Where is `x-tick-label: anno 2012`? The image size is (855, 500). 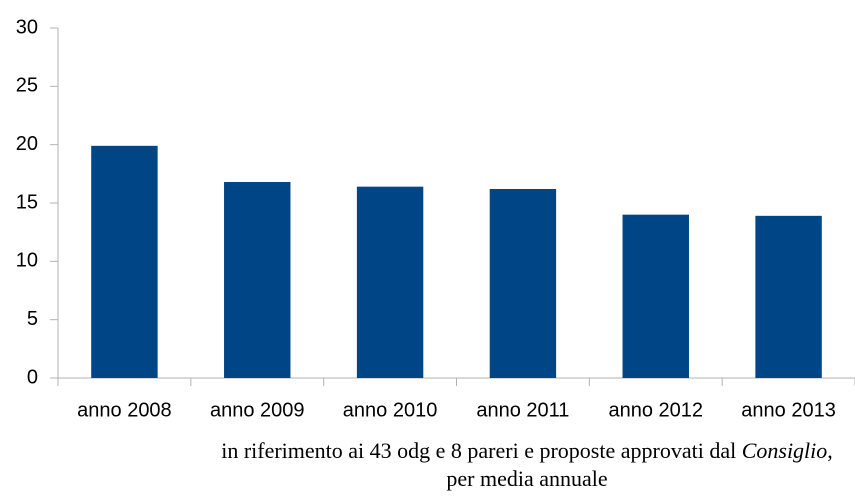 x-tick-label: anno 2012 is located at coordinates (655, 410).